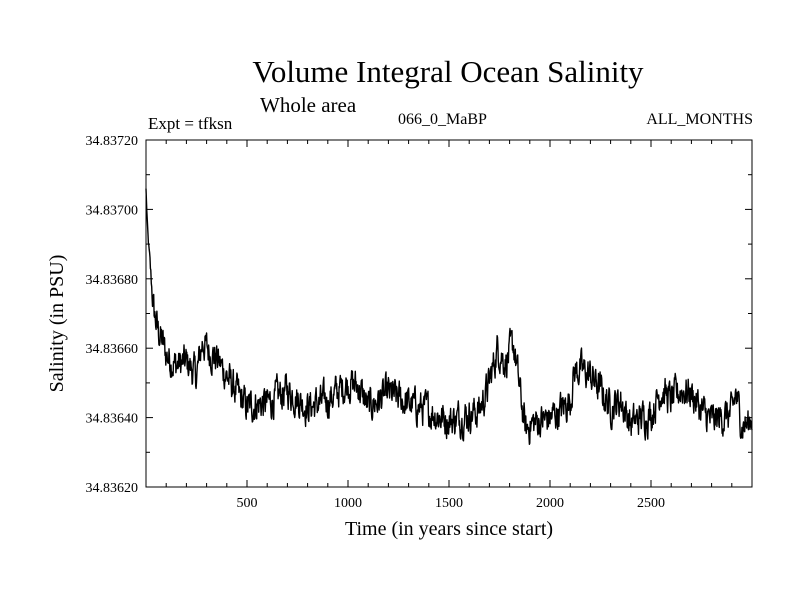  Describe the element at coordinates (449, 529) in the screenshot. I see `x-axis-label: Time (in years since start)` at that location.